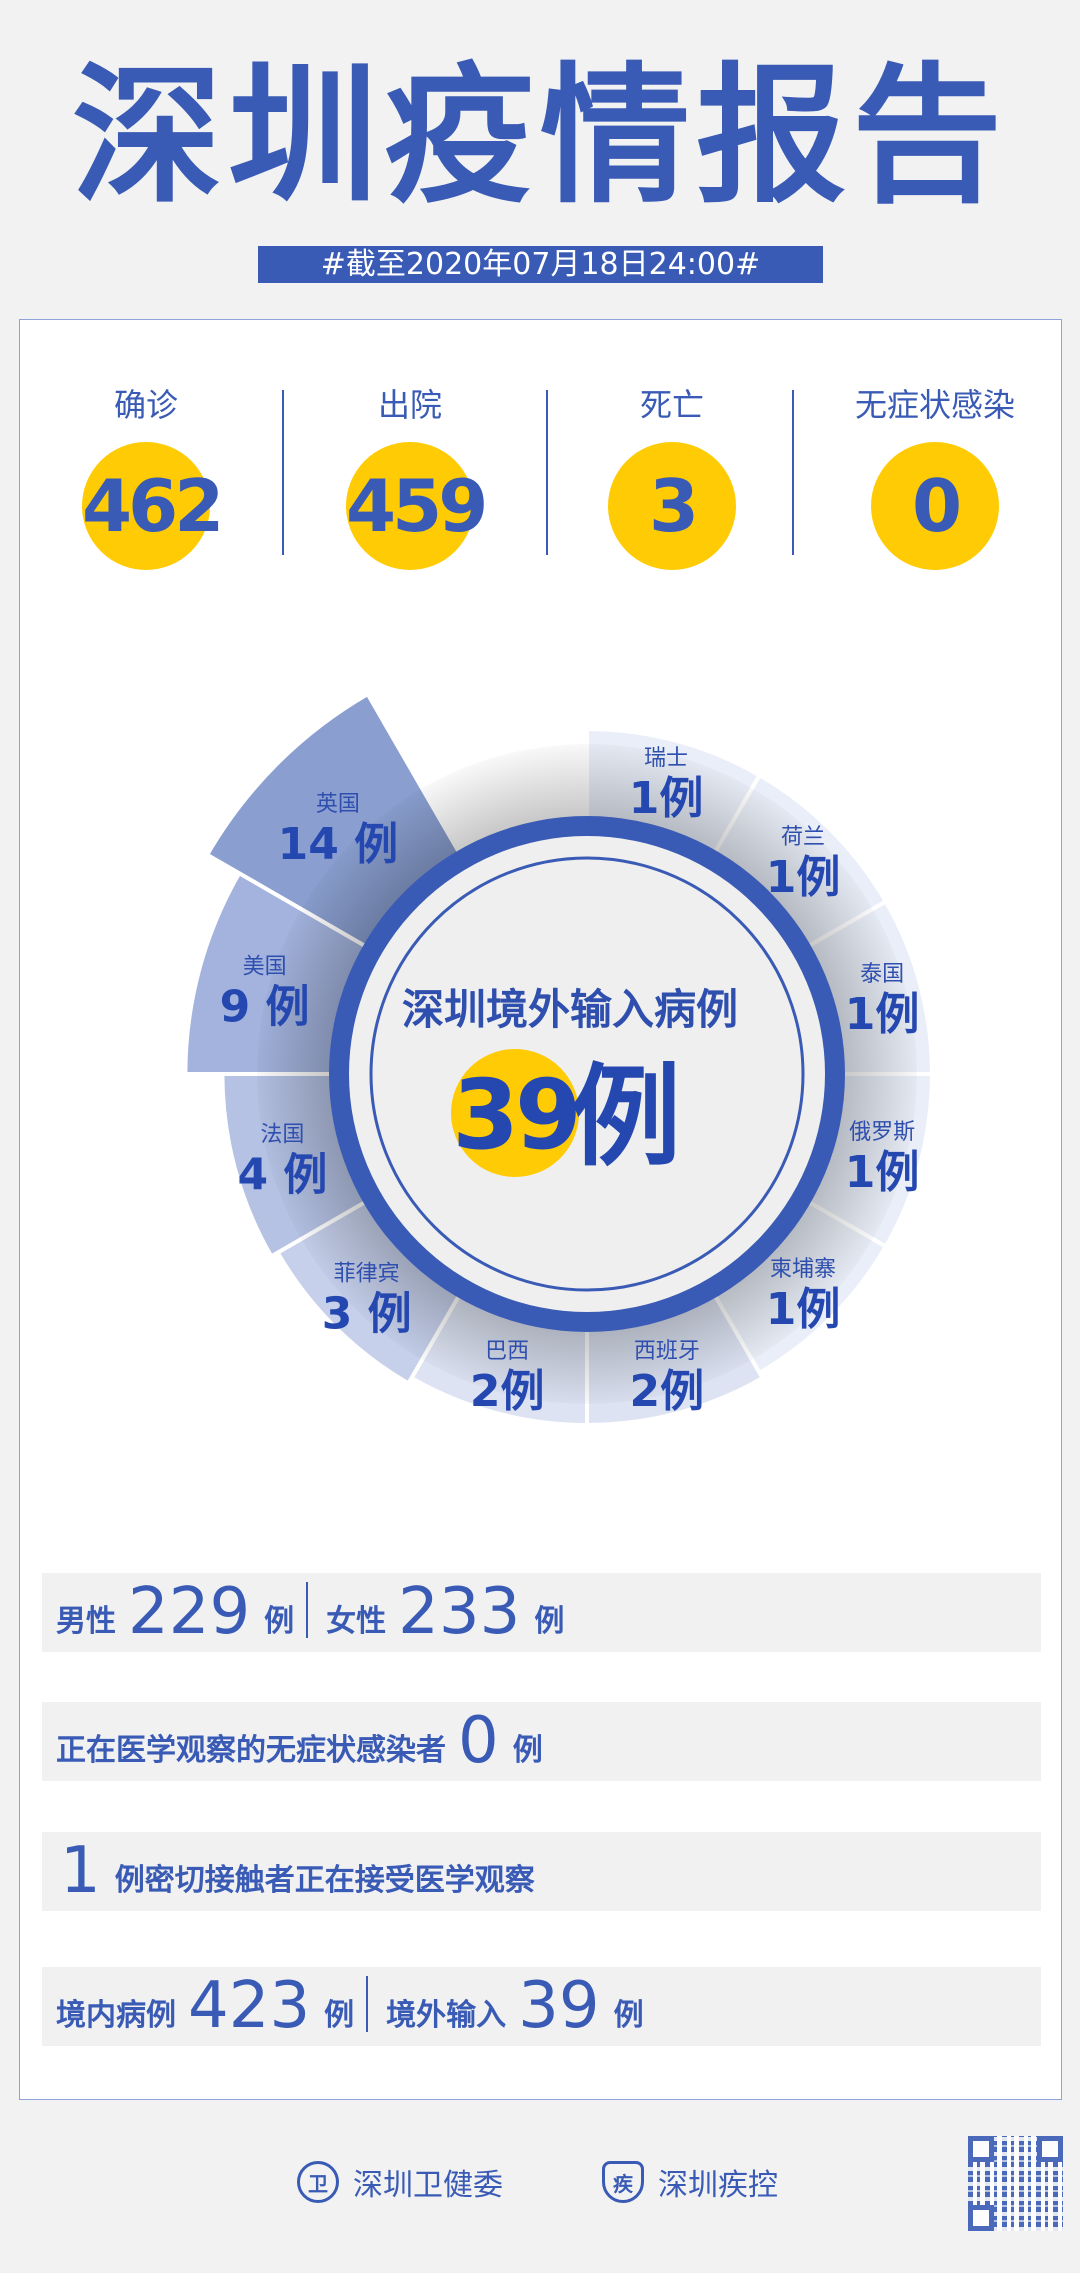 The image size is (1080, 2273). Describe the element at coordinates (559, 2006) in the screenshot. I see `imported-count: 39` at that location.